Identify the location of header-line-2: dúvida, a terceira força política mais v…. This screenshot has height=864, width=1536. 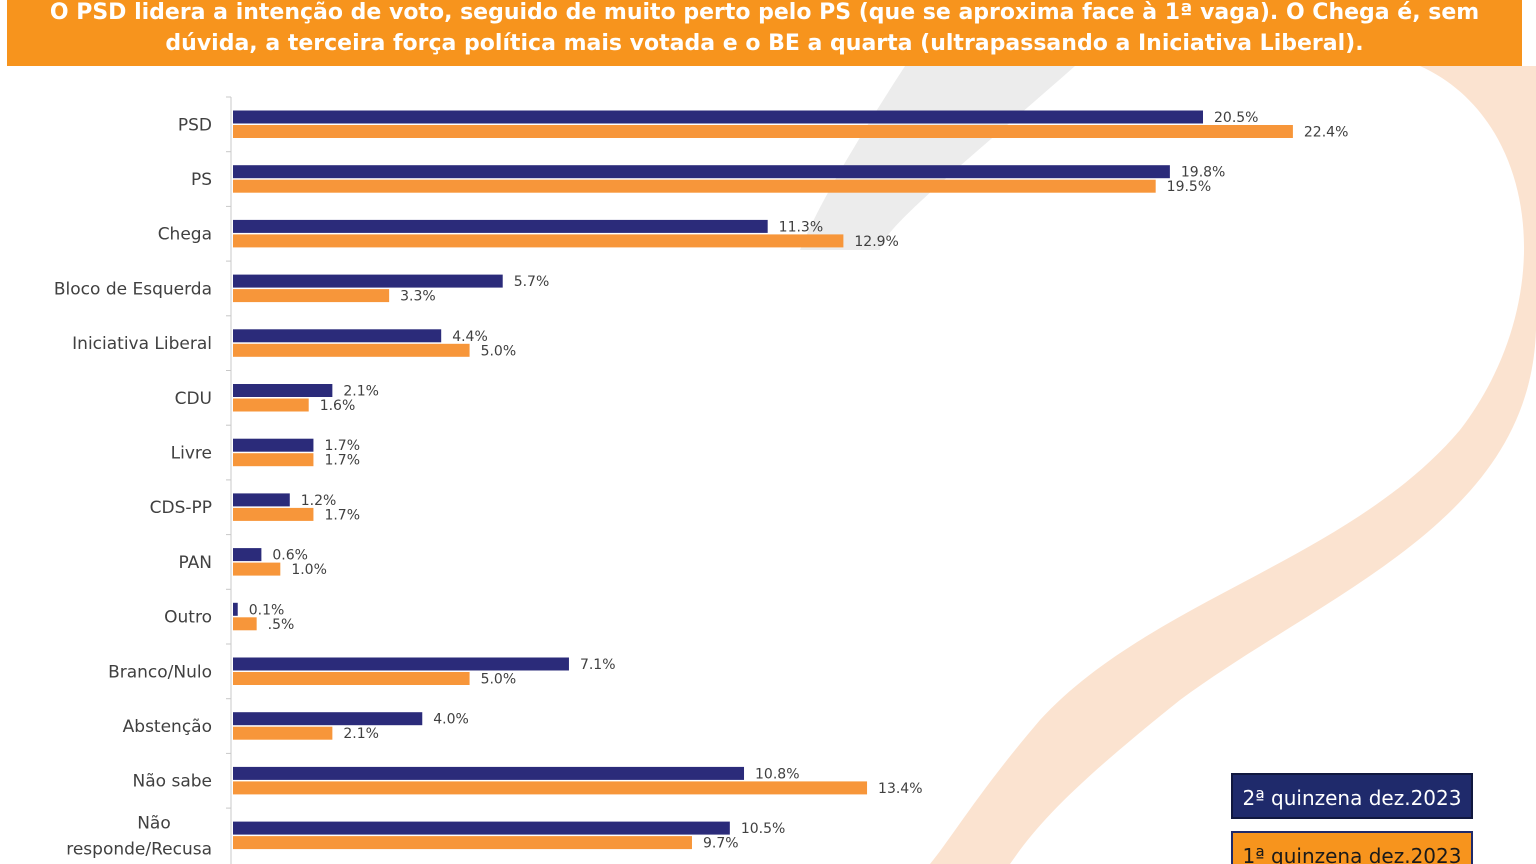
(764, 43).